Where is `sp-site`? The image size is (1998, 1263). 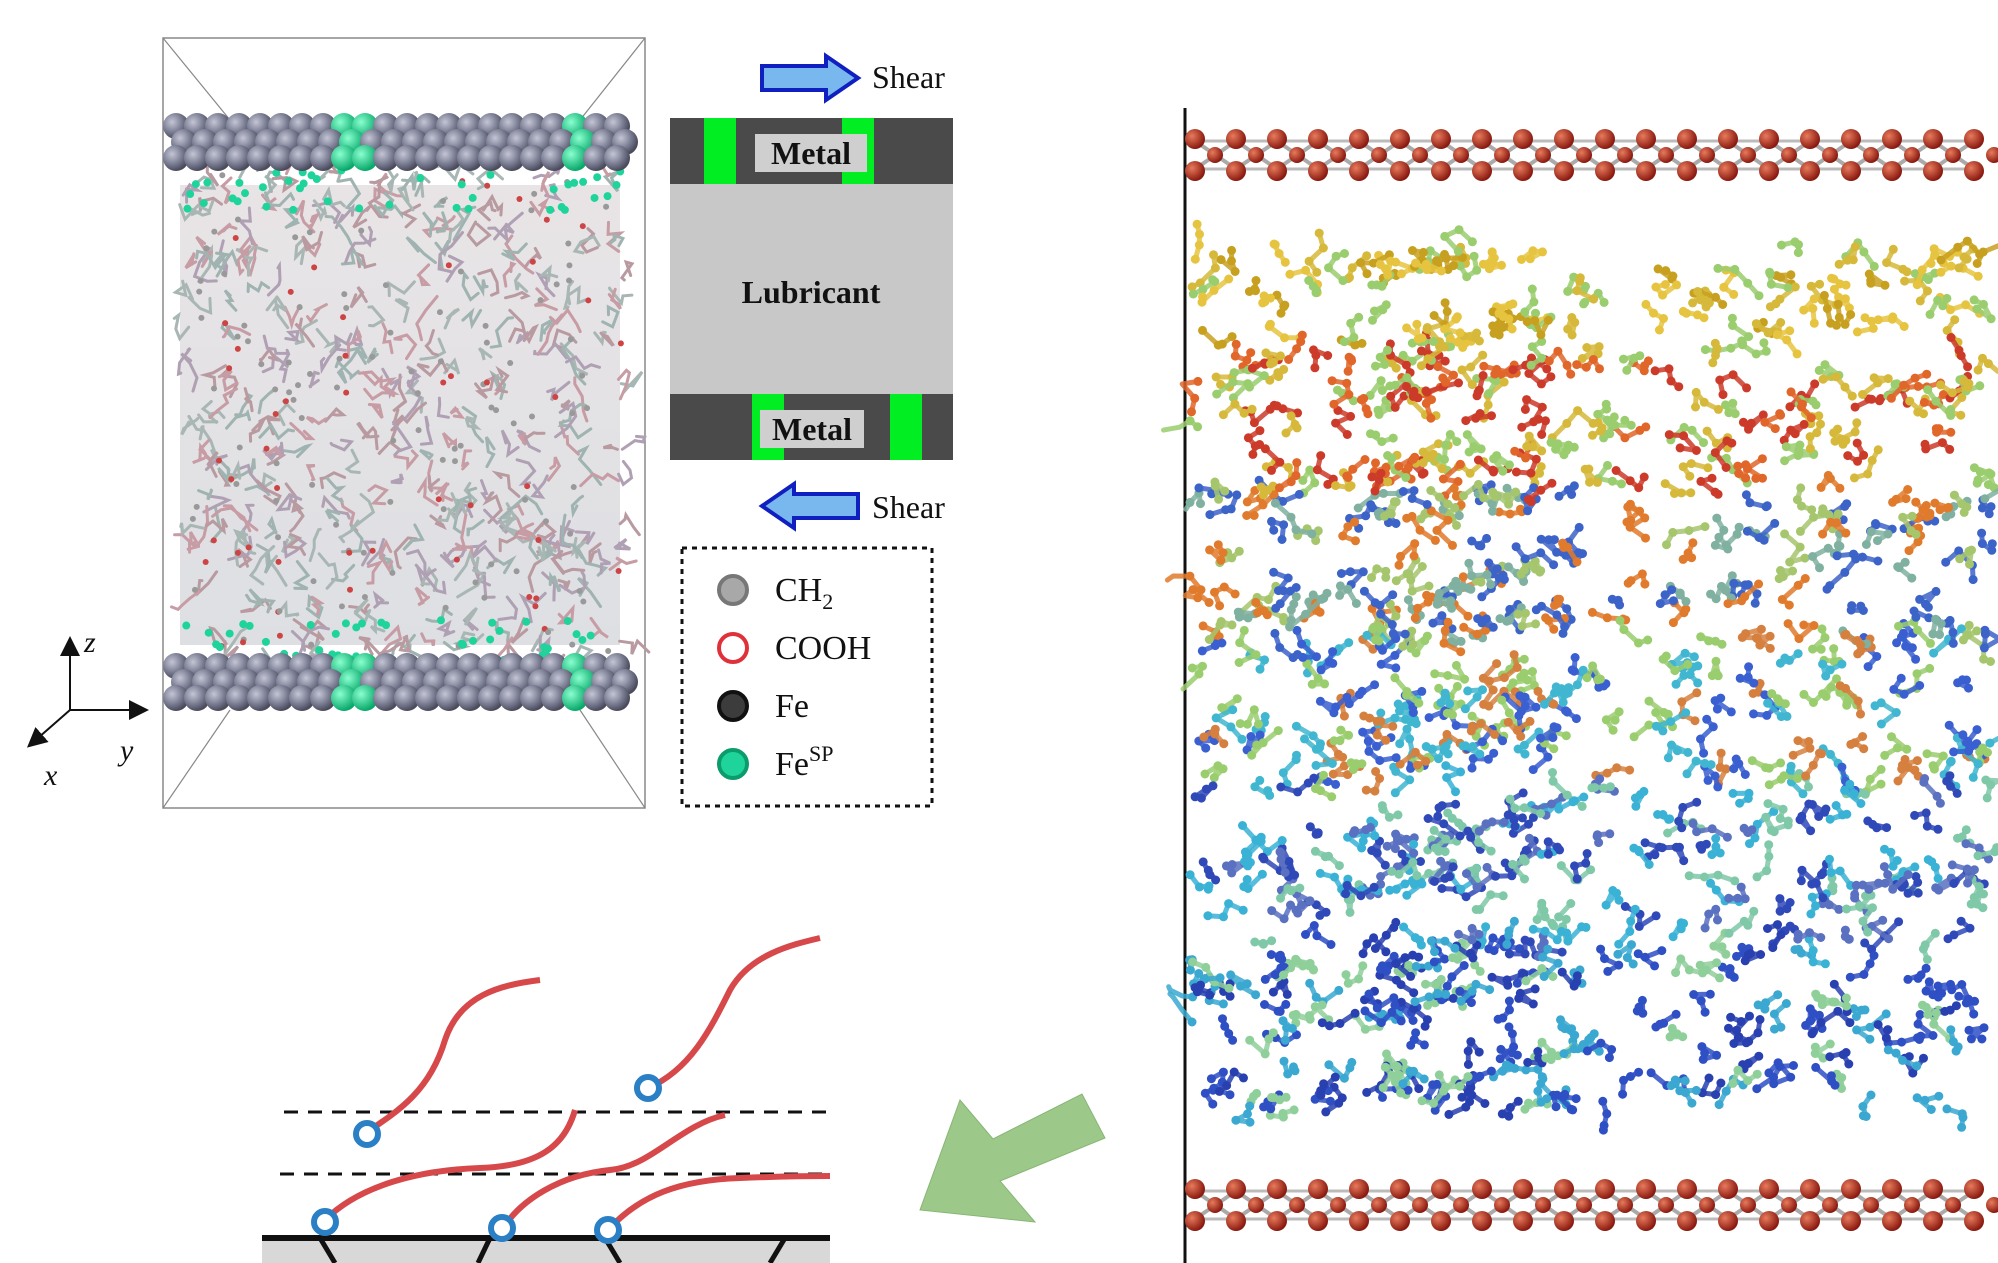 sp-site is located at coordinates (906, 427).